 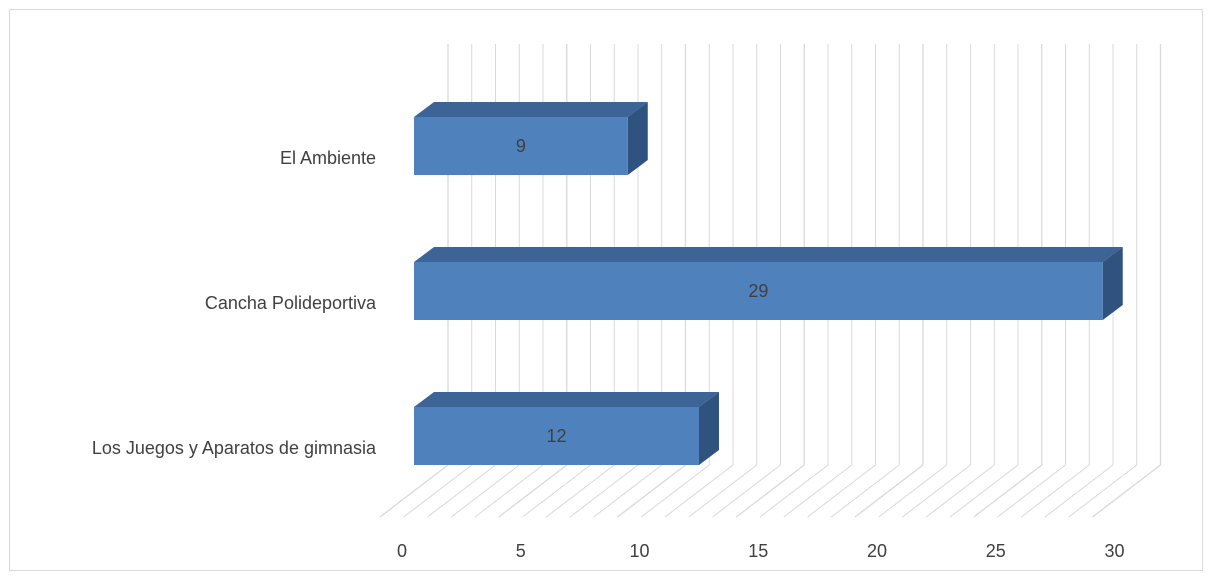 What do you see at coordinates (328, 158) in the screenshot?
I see `category-label: El Ambiente` at bounding box center [328, 158].